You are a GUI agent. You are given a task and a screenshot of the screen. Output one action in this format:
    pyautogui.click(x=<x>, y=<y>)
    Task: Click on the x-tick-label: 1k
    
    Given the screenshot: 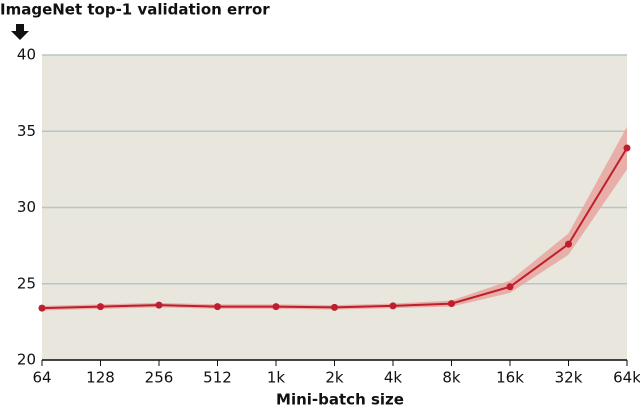 What is the action you would take?
    pyautogui.click(x=276, y=378)
    